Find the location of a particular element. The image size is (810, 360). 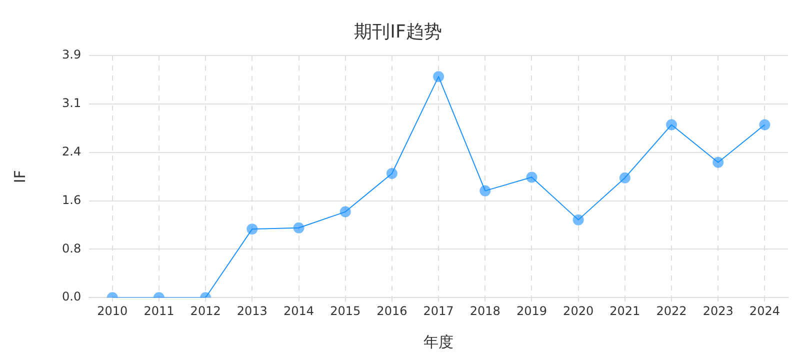

y-tick-label: 3.9 is located at coordinates (72, 55).